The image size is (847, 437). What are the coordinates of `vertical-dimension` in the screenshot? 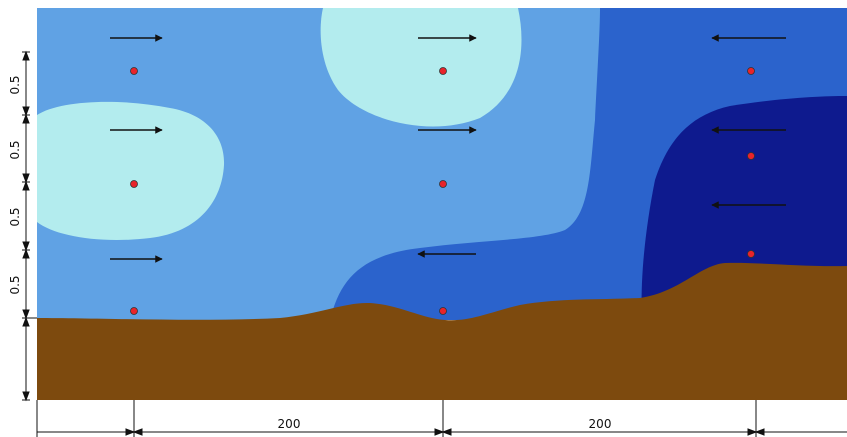 It's located at (29, 226).